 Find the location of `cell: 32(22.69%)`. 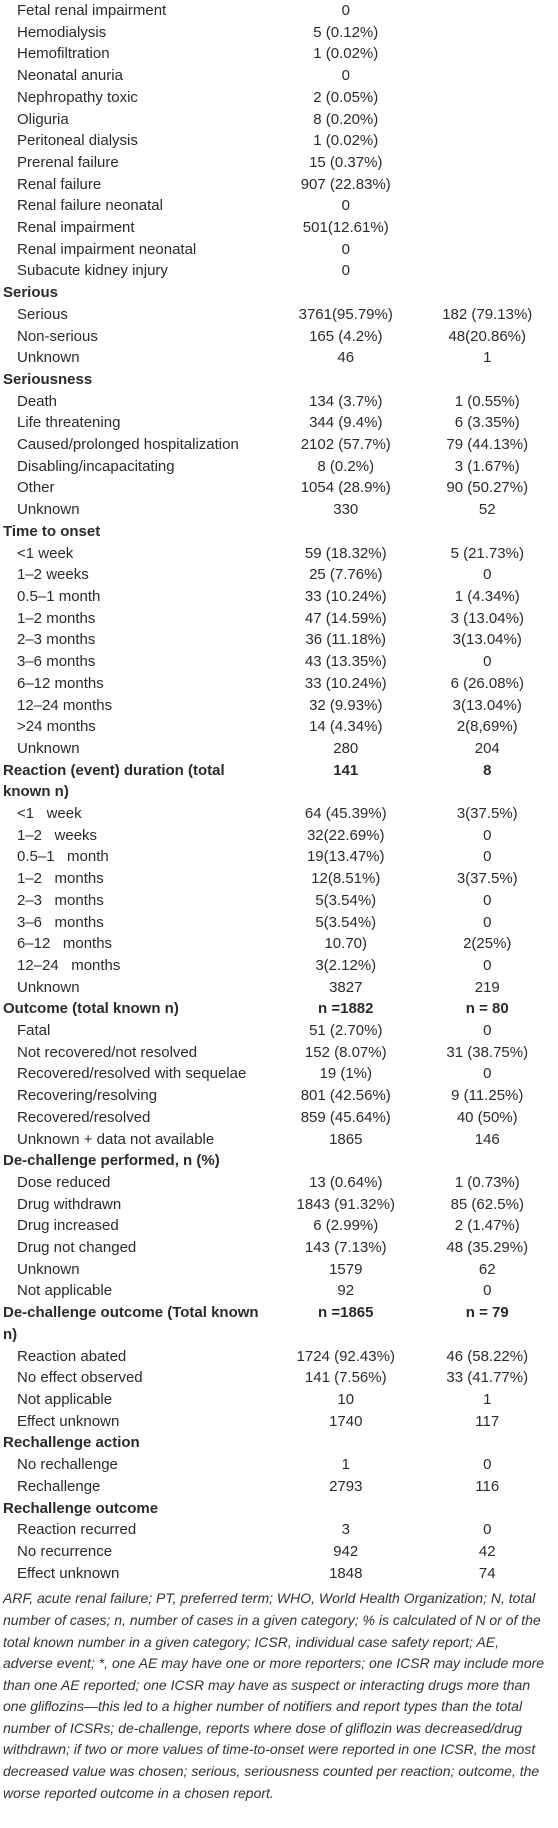

cell: 32(22.69%) is located at coordinates (345, 835).